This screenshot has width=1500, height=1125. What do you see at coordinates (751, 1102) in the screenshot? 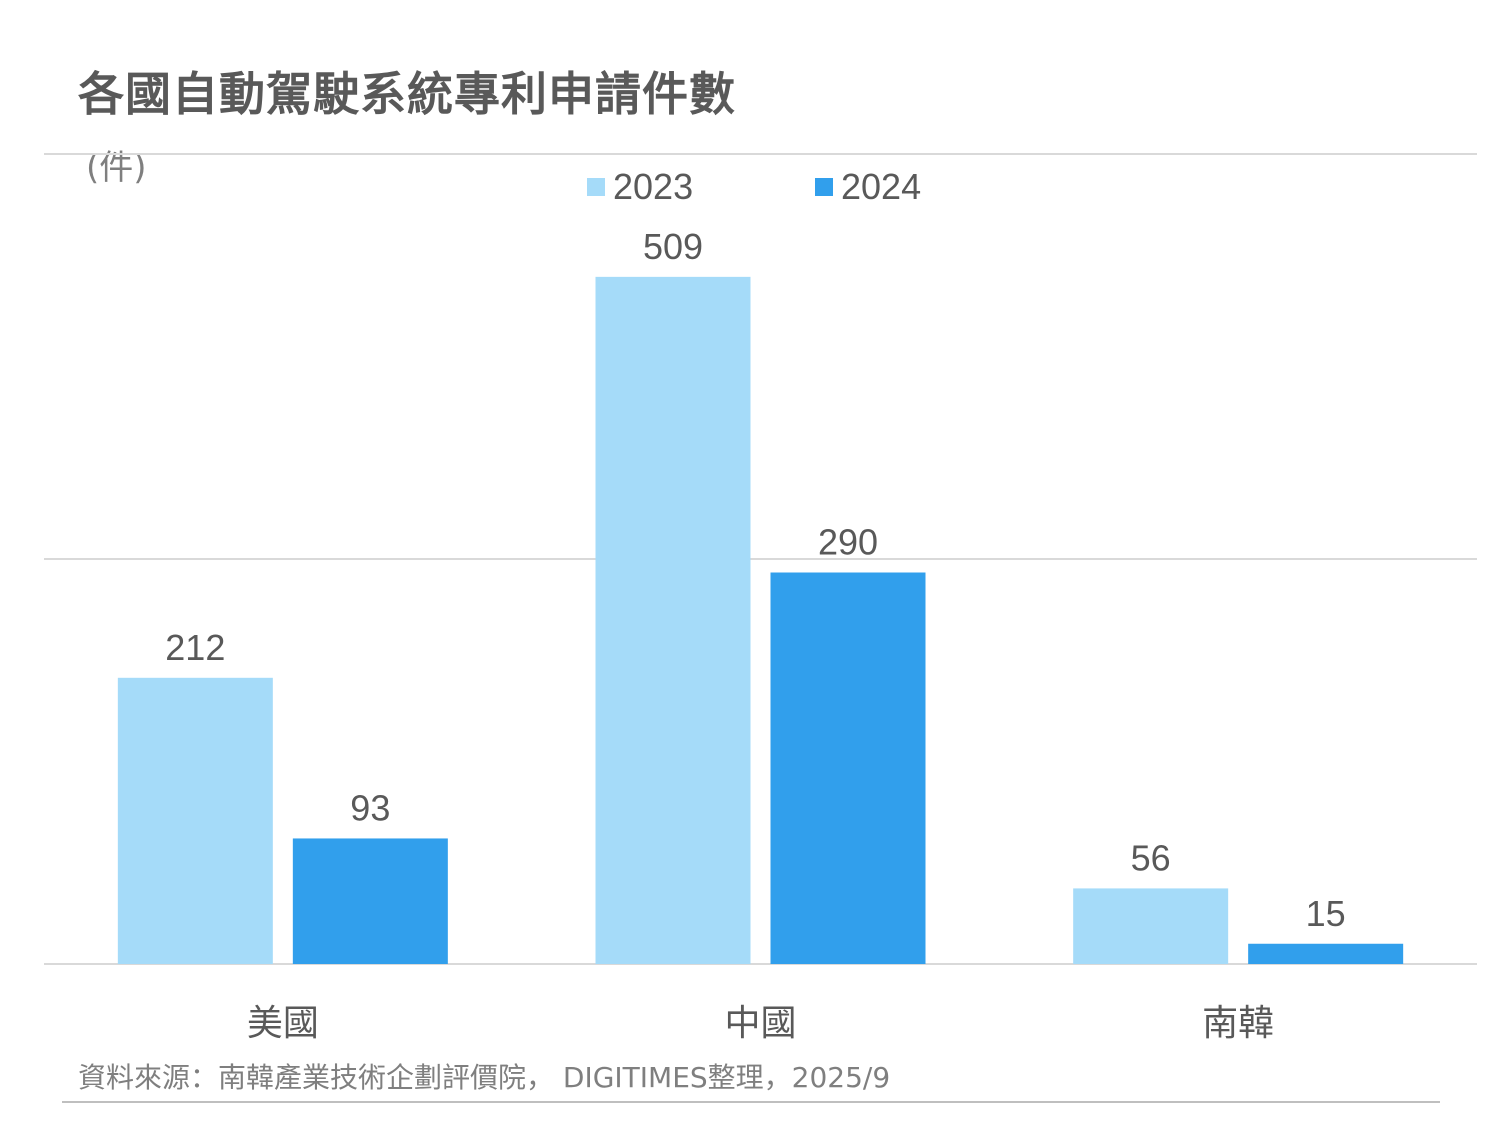
I see `bottom-divider` at bounding box center [751, 1102].